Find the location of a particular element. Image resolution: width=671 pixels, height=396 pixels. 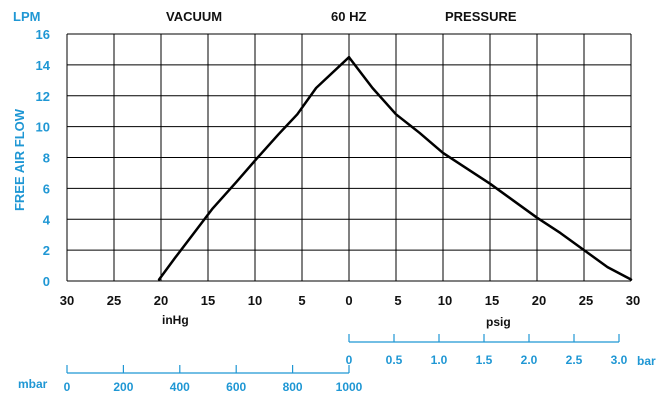

pressure-tick-label: 5 is located at coordinates (397, 300).